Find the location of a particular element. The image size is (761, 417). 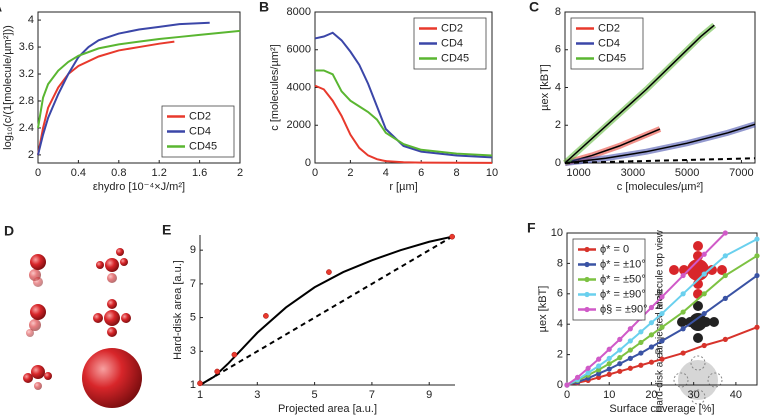

y-tick-label: 3.2 is located at coordinates (26, 74).